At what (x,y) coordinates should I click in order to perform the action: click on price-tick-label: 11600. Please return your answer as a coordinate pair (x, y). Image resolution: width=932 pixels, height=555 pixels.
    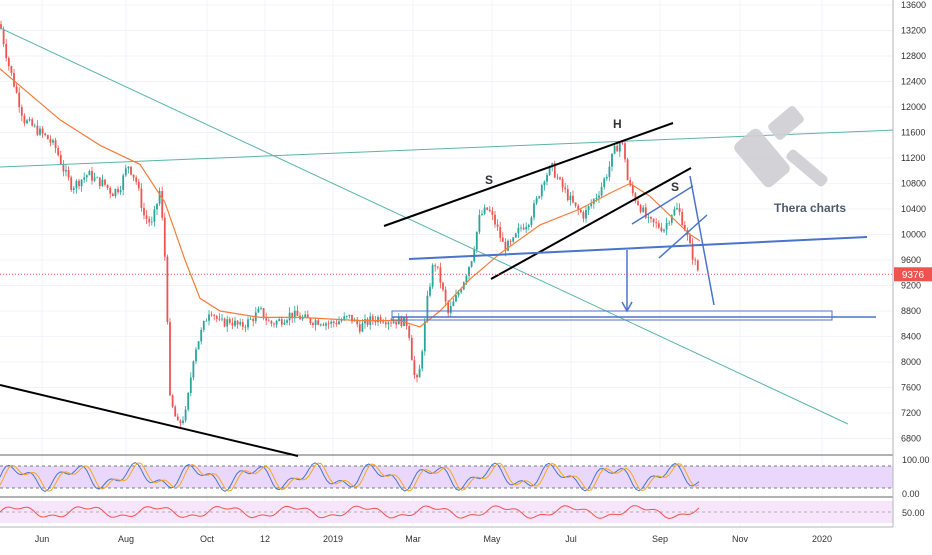
    Looking at the image, I should click on (913, 133).